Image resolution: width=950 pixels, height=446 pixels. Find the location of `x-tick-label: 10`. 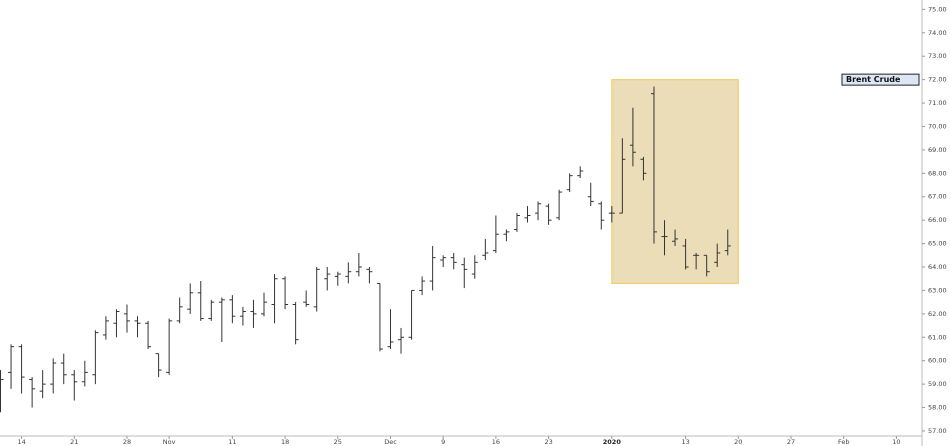

x-tick-label: 10 is located at coordinates (896, 442).